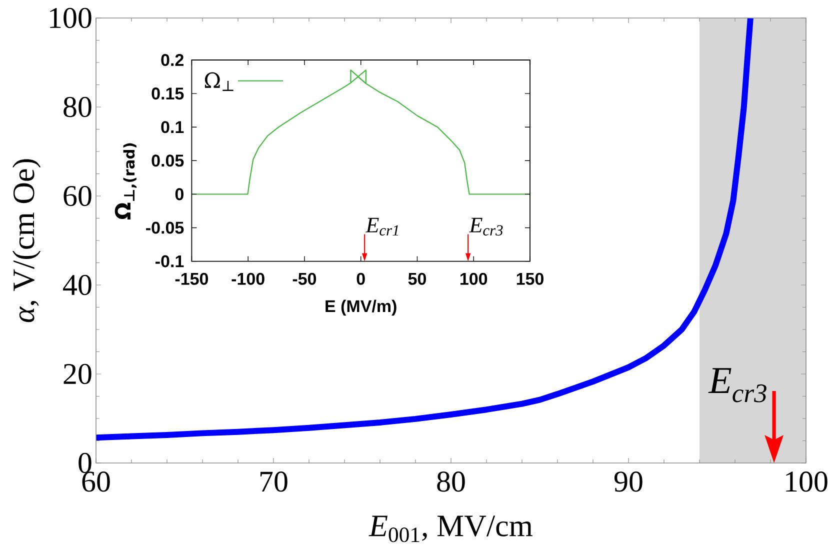 The image size is (830, 550). What do you see at coordinates (417, 278) in the screenshot?
I see `x-tick-label: 50` at bounding box center [417, 278].